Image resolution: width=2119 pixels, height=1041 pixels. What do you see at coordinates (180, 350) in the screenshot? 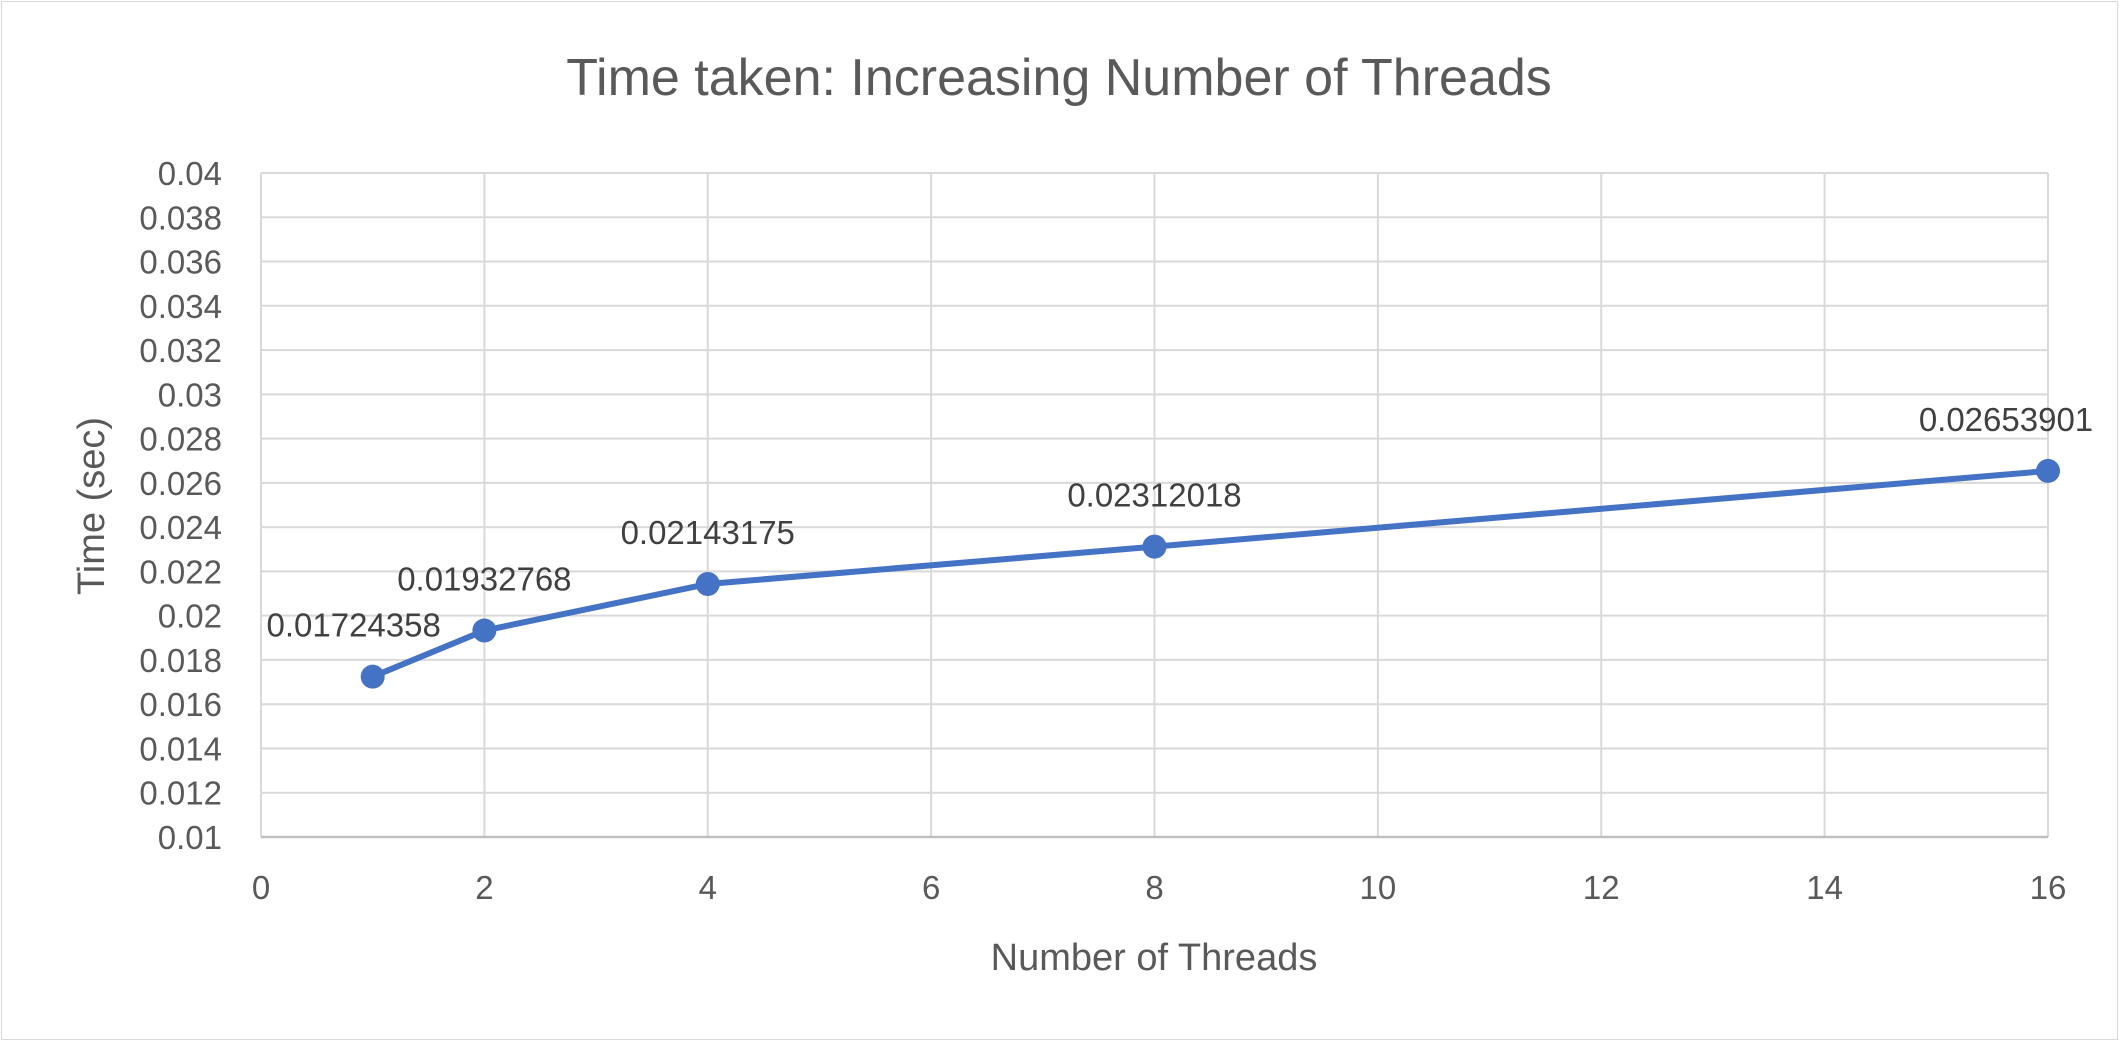
I see `y-tick-label: 0.032` at bounding box center [180, 350].